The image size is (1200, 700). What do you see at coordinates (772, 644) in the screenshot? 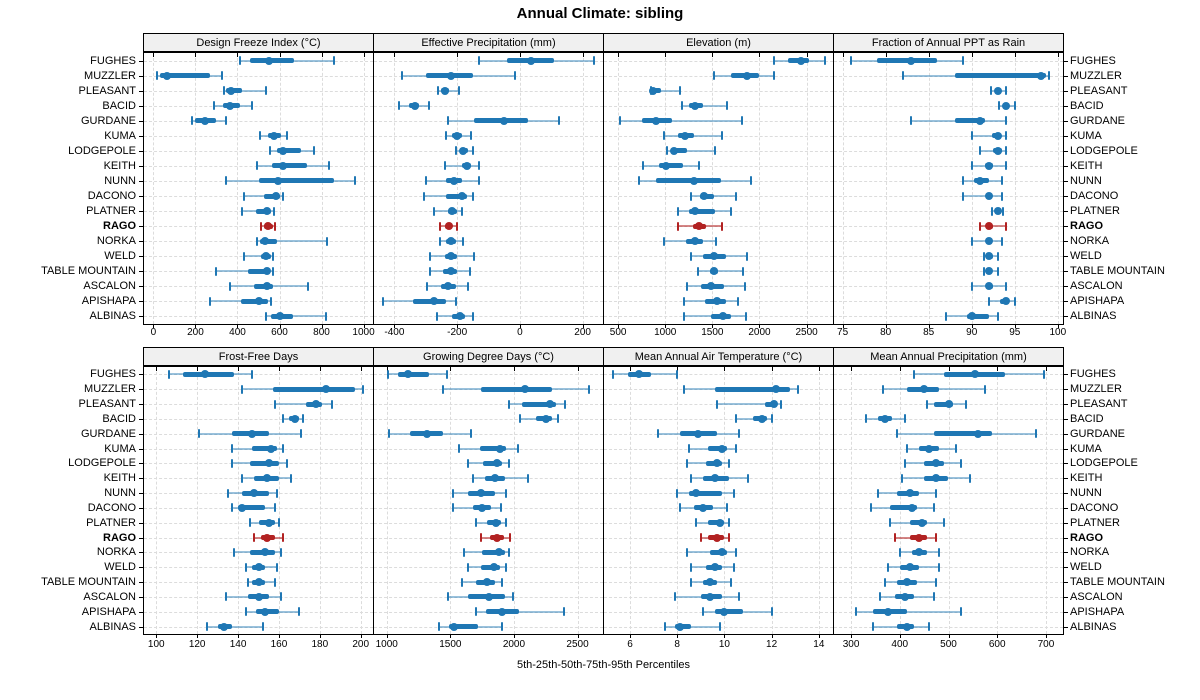
I see `axis-tick-label: 12` at bounding box center [772, 644].